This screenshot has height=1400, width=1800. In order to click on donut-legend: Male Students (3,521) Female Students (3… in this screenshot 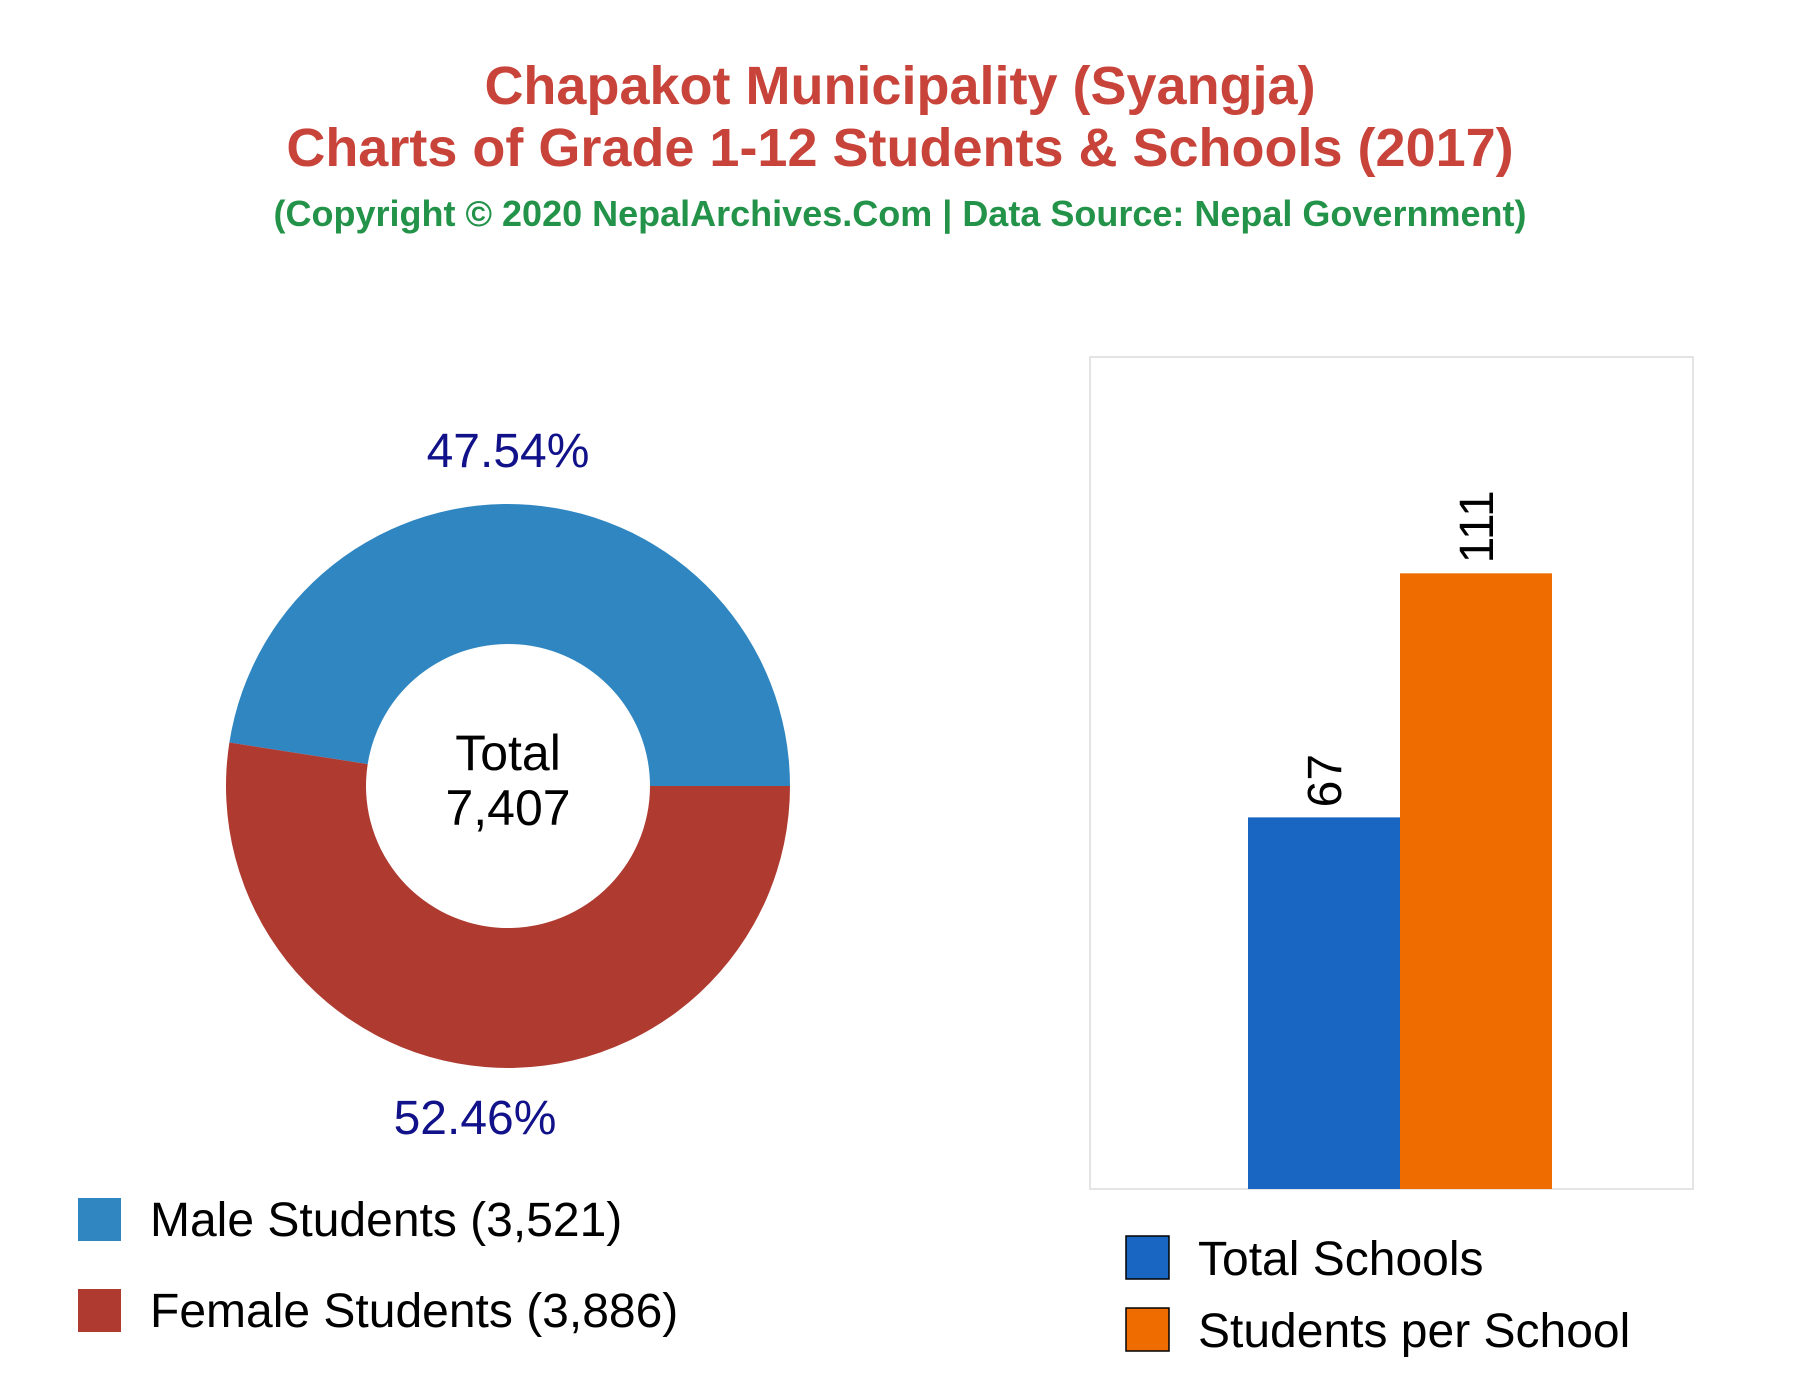, I will do `click(378, 1266)`.